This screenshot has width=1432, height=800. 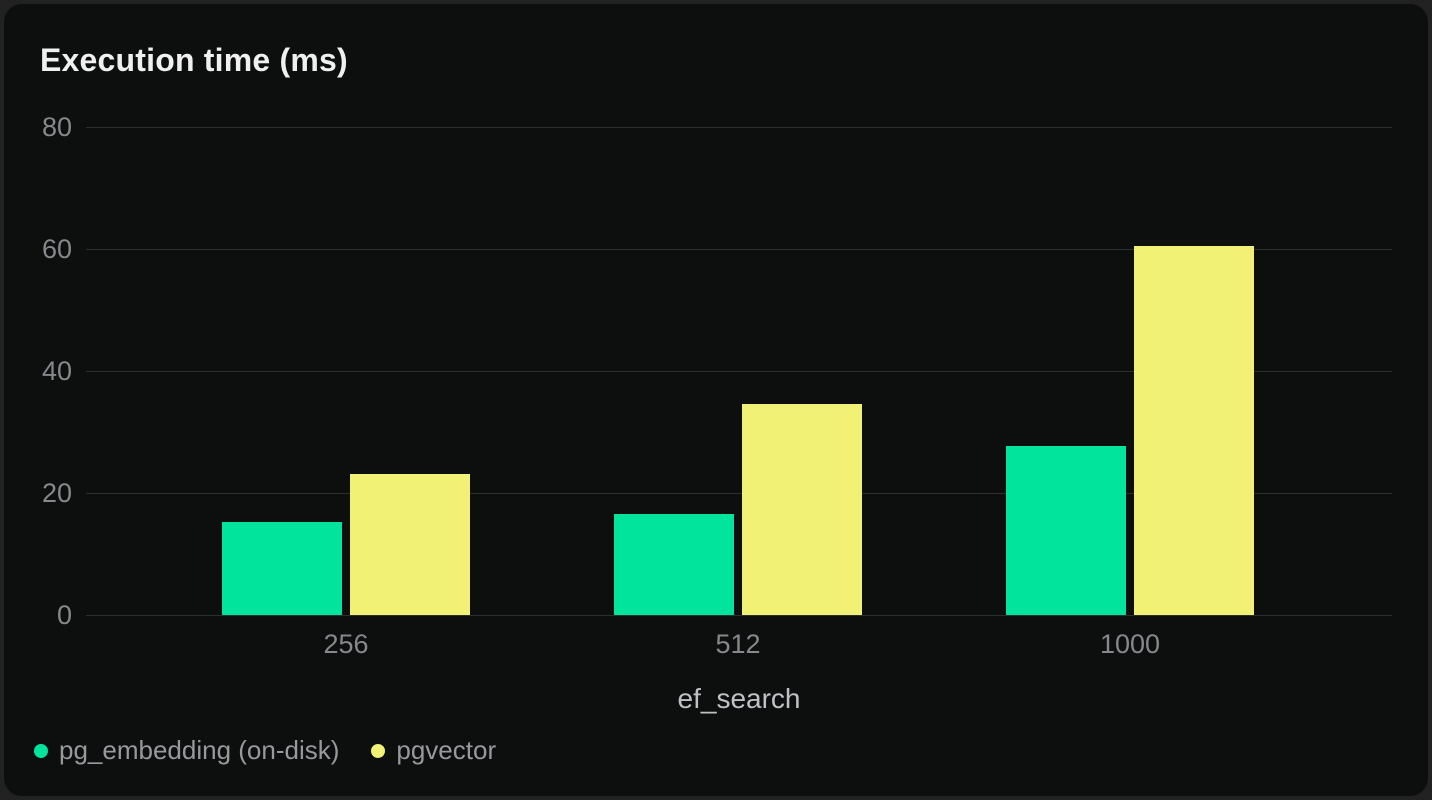 I want to click on y-axis-tick-label: 60, so click(x=56, y=249).